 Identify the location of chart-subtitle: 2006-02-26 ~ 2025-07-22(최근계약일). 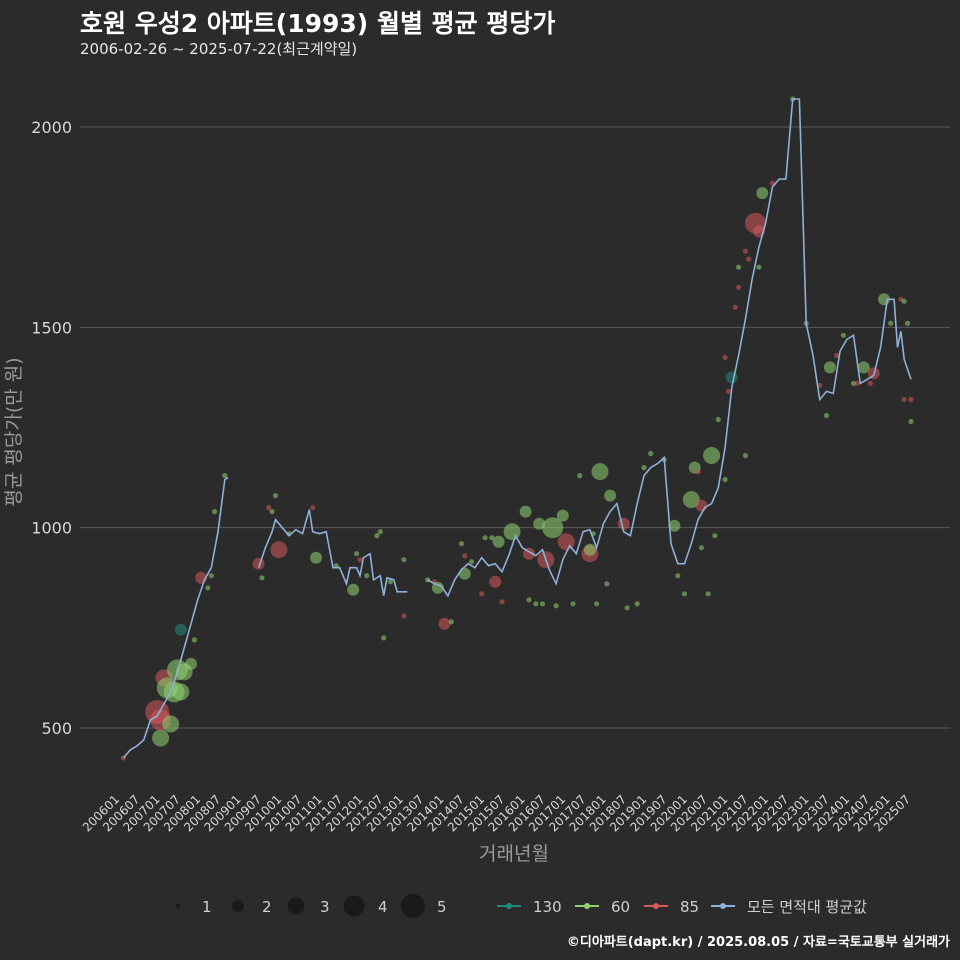
(219, 49).